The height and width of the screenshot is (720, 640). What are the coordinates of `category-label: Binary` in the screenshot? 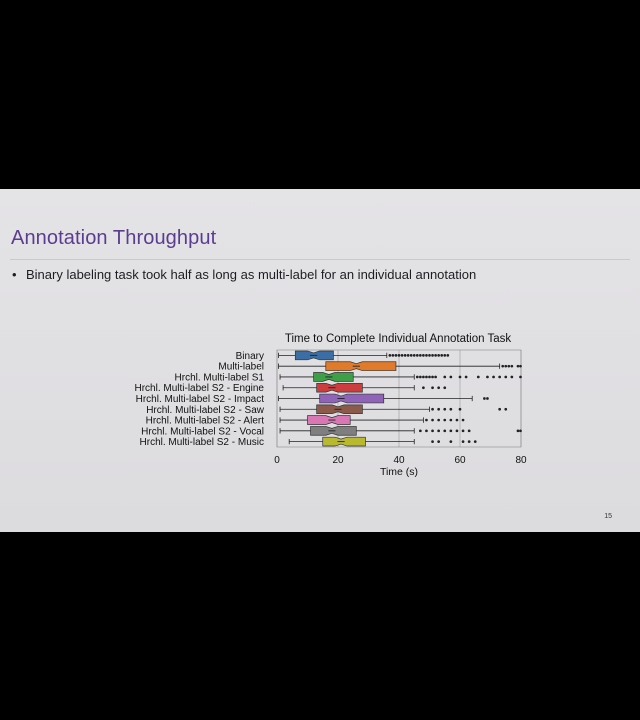 It's located at (250, 356).